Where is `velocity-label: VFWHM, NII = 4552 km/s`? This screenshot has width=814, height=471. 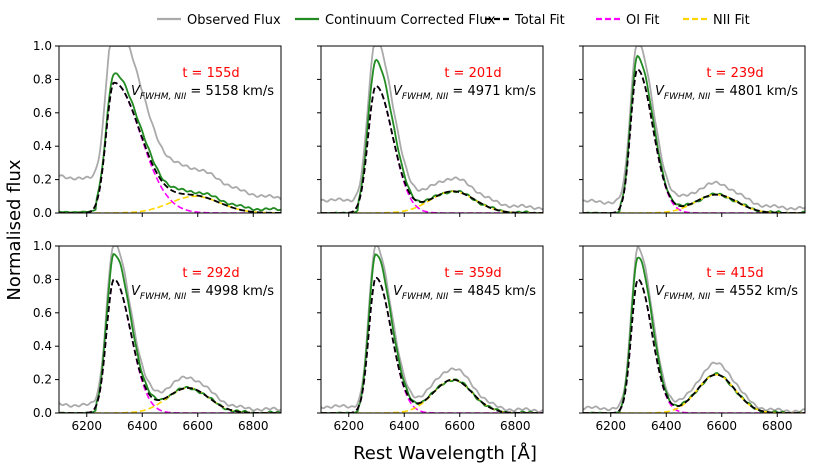 velocity-label: VFWHM, NII = 4552 km/s is located at coordinates (726, 293).